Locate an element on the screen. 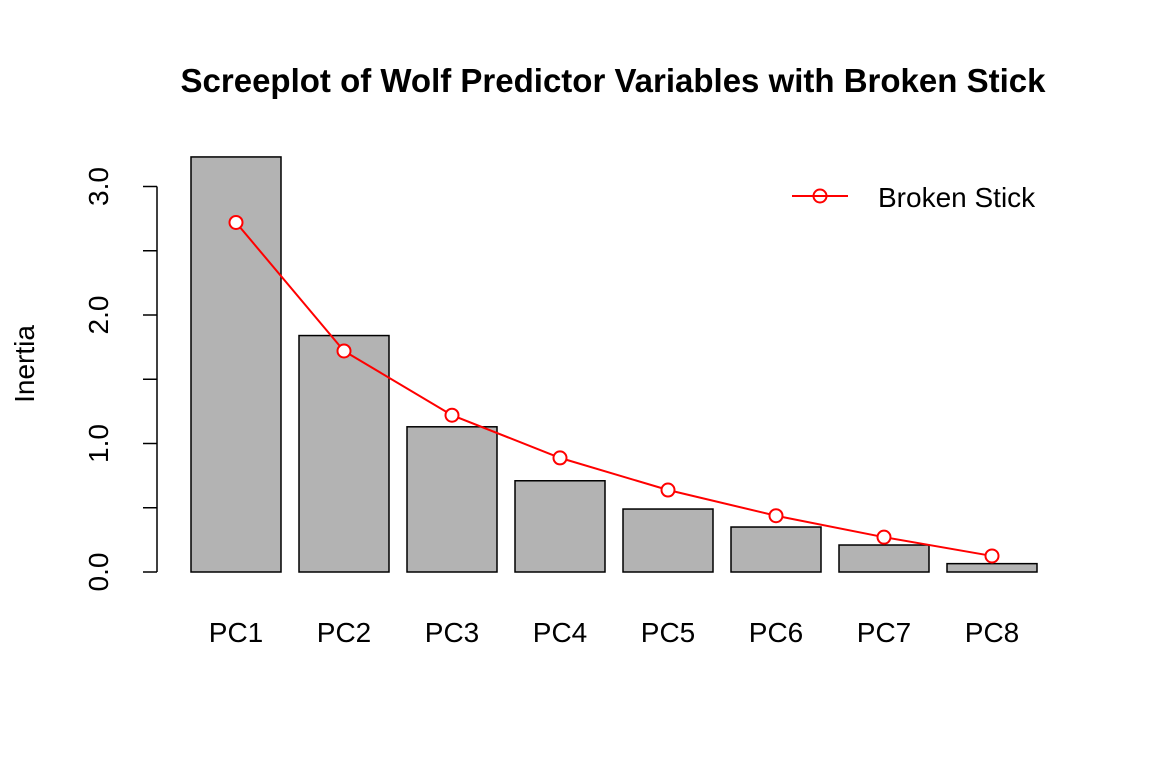 This screenshot has height=768, width=1152. y-tick-label: 0.0 is located at coordinates (98, 572).